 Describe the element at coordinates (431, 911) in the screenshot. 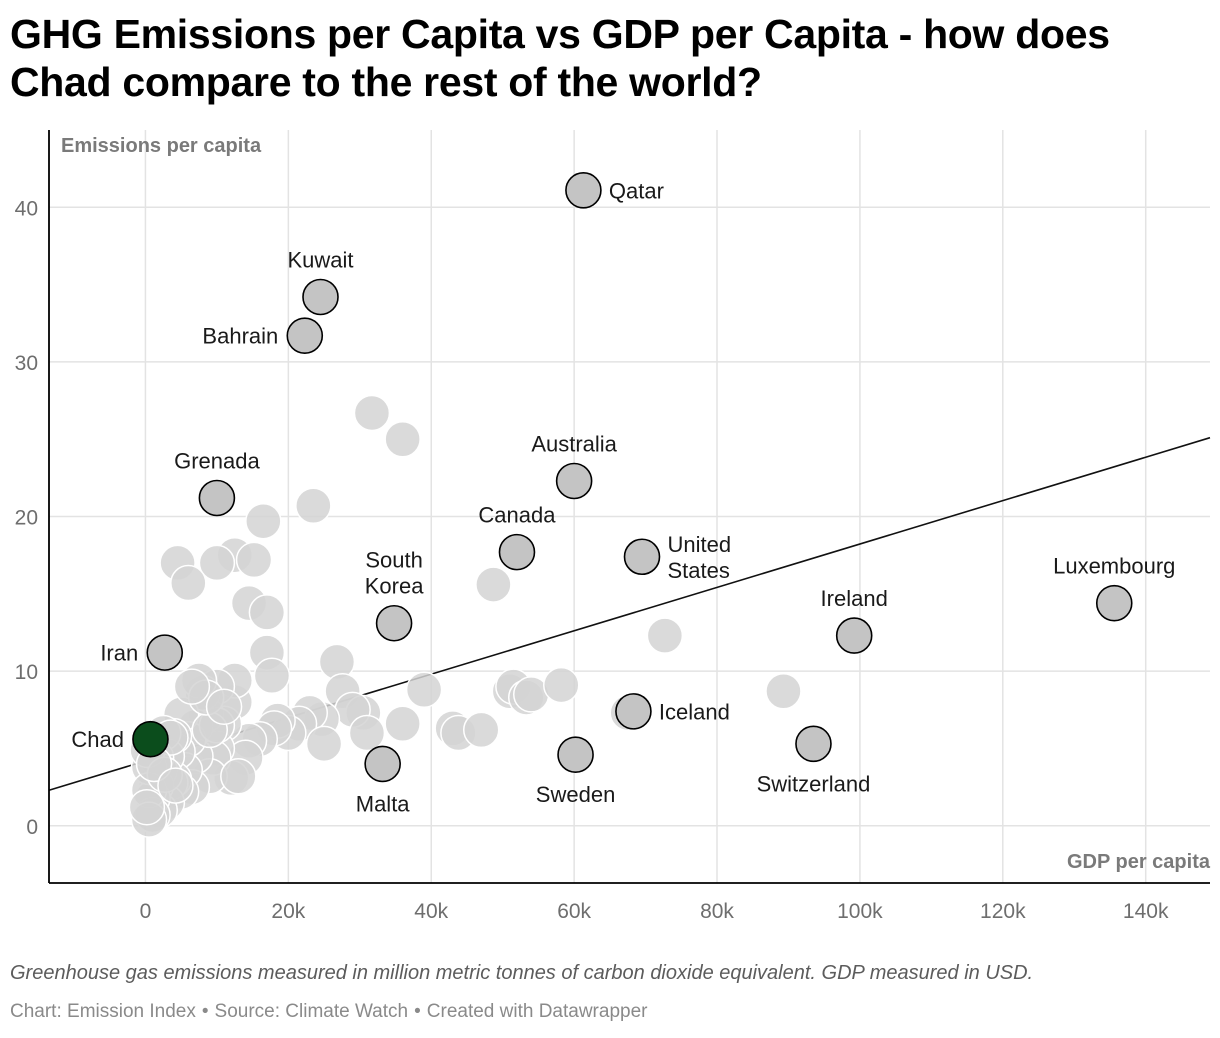

I see `x-tick-label: 40k` at that location.